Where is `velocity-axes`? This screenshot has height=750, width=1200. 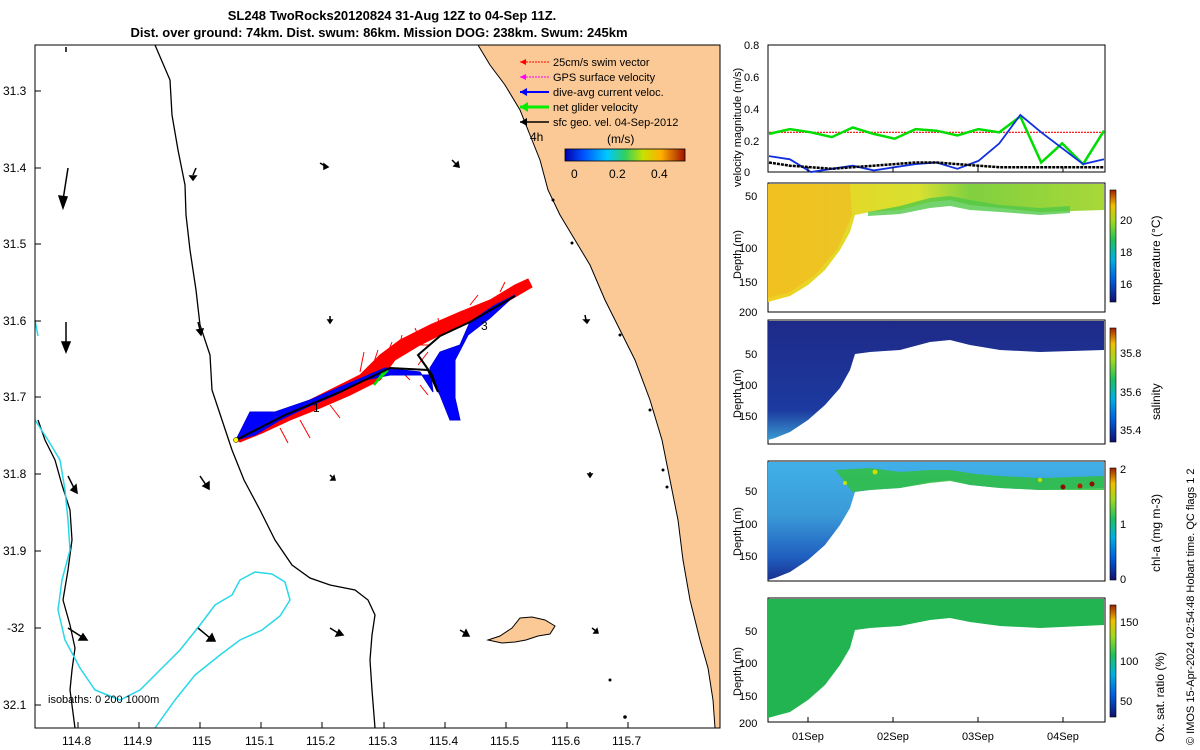
velocity-axes is located at coordinates (936, 108).